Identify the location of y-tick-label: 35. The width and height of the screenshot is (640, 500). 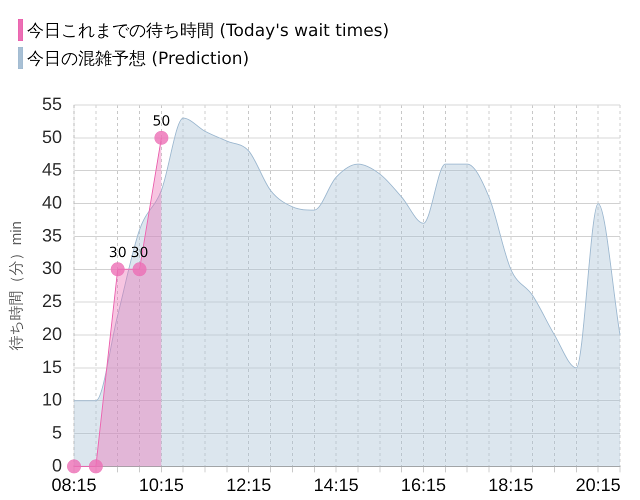
(52, 235).